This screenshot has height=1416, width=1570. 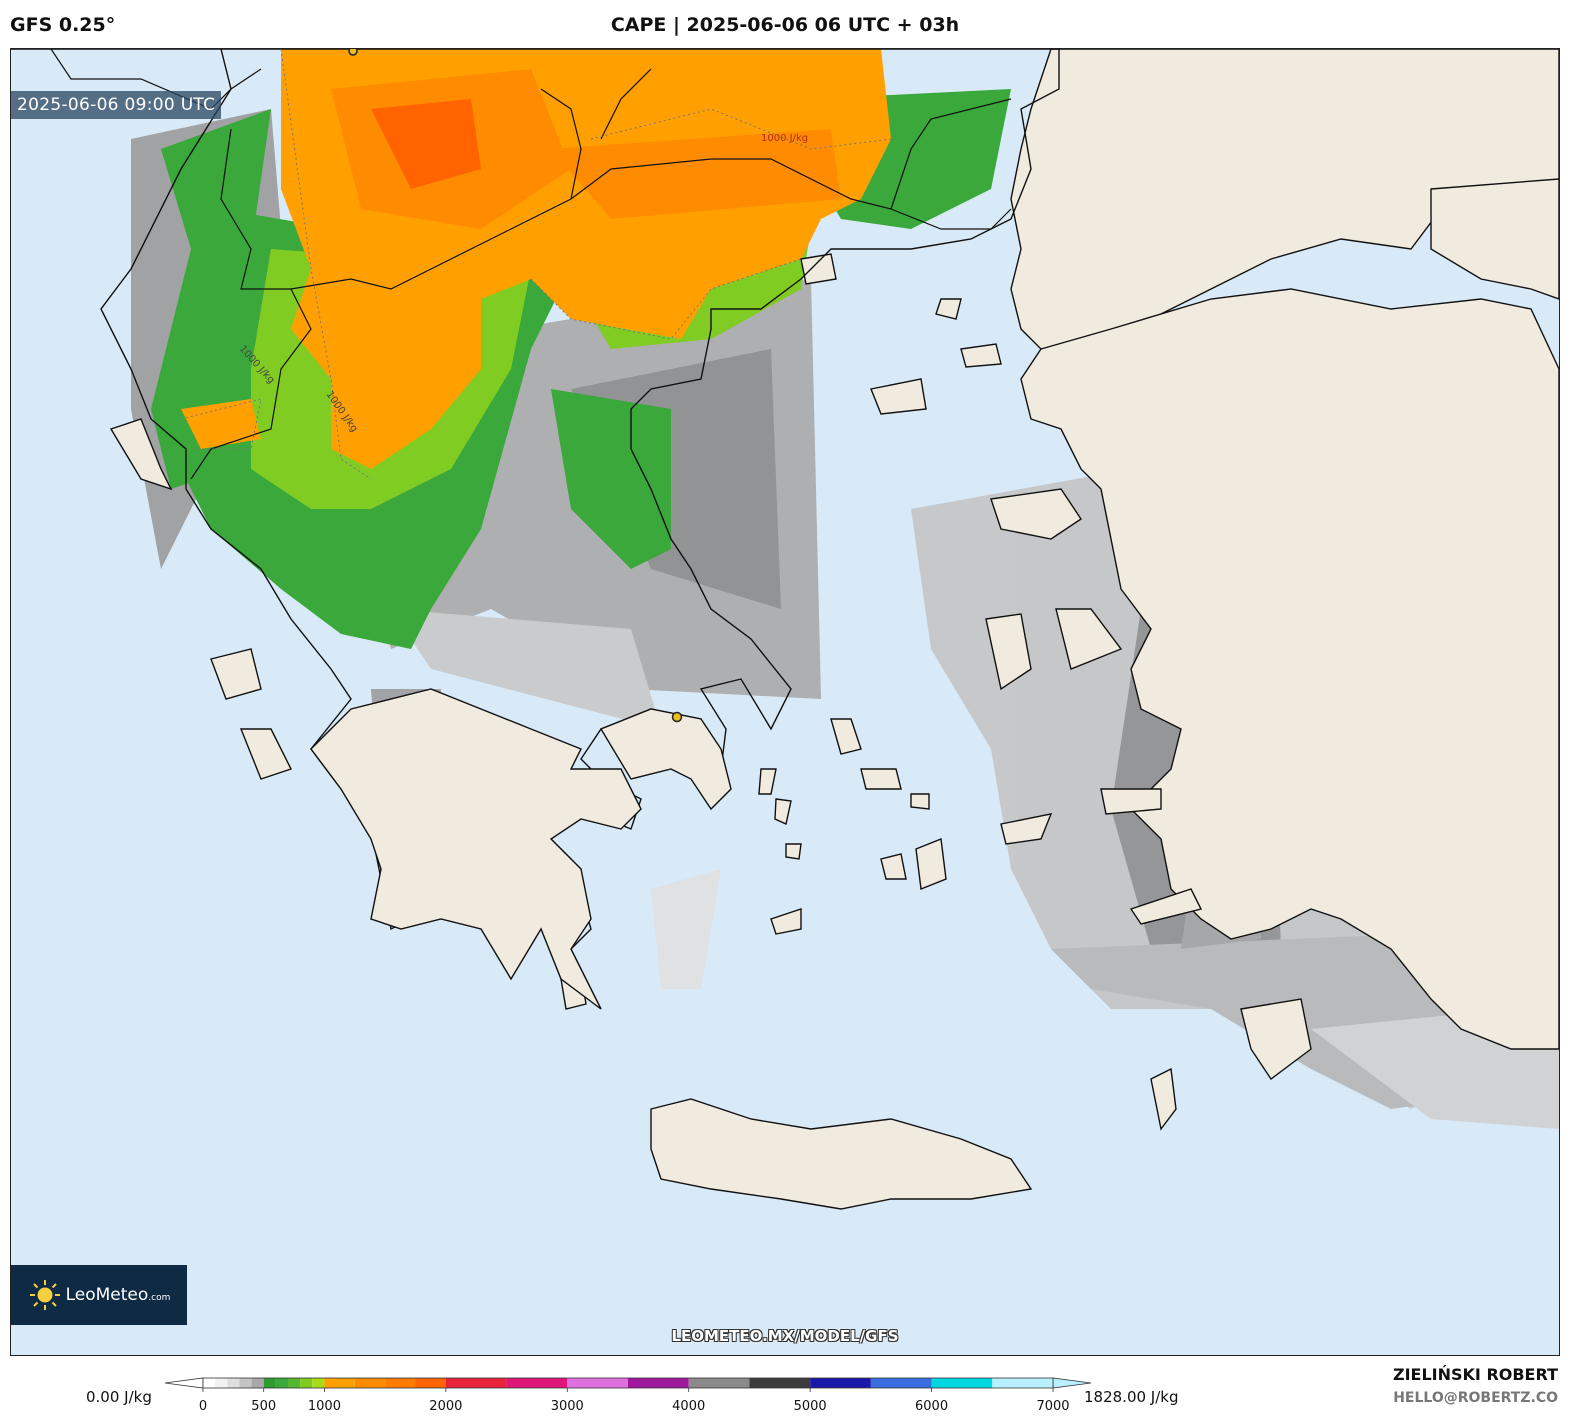 What do you see at coordinates (44, 1295) in the screenshot?
I see `sun-icon` at bounding box center [44, 1295].